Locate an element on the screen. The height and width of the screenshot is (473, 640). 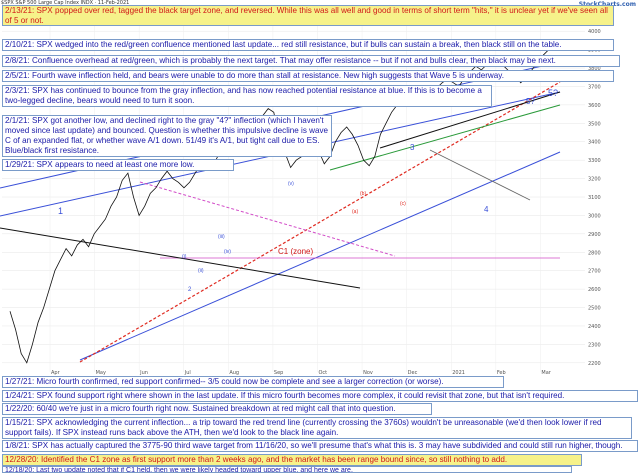
wave-label: (iv) is located at coordinates (227, 252).